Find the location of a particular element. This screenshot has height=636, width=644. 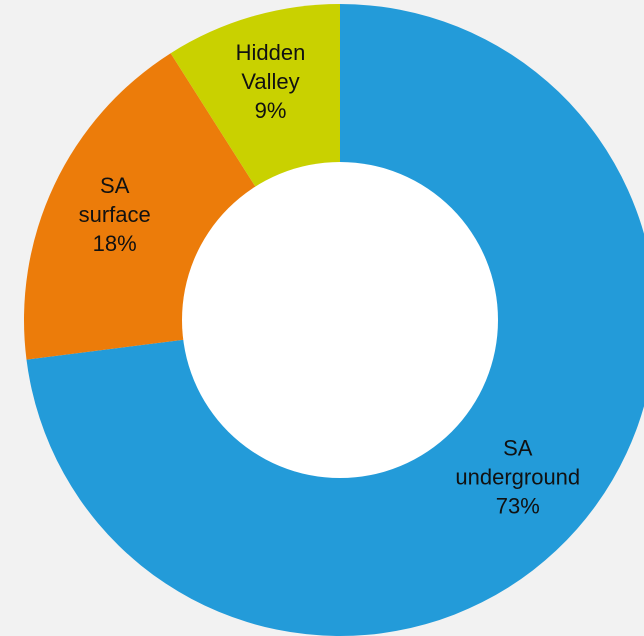

slice-label-sa-underground: SA underground 73% is located at coordinates (517, 477).